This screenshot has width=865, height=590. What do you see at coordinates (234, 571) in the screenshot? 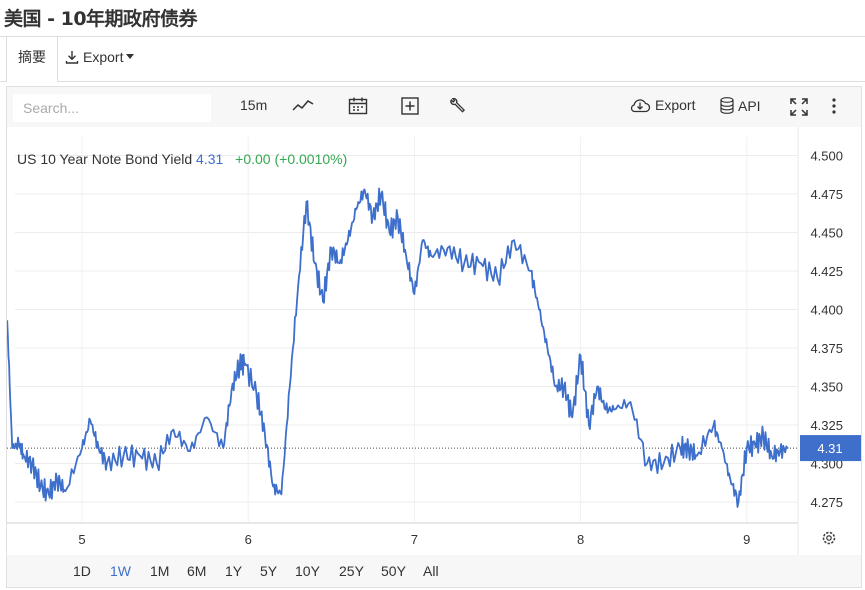
I see `range-button-1y: 1Y` at bounding box center [234, 571].